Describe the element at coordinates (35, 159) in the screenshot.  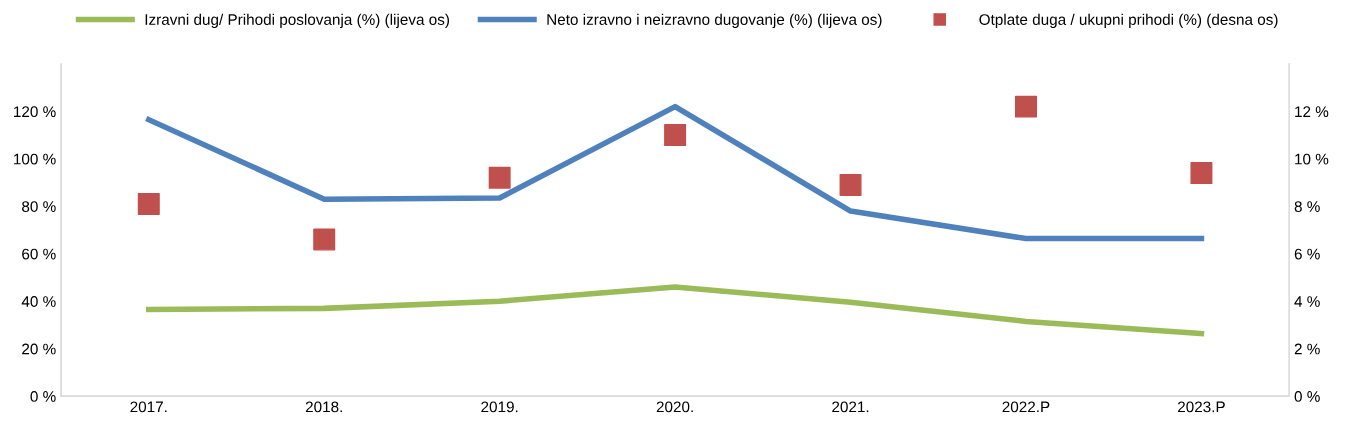
I see `y-tick-label: 100 %` at that location.